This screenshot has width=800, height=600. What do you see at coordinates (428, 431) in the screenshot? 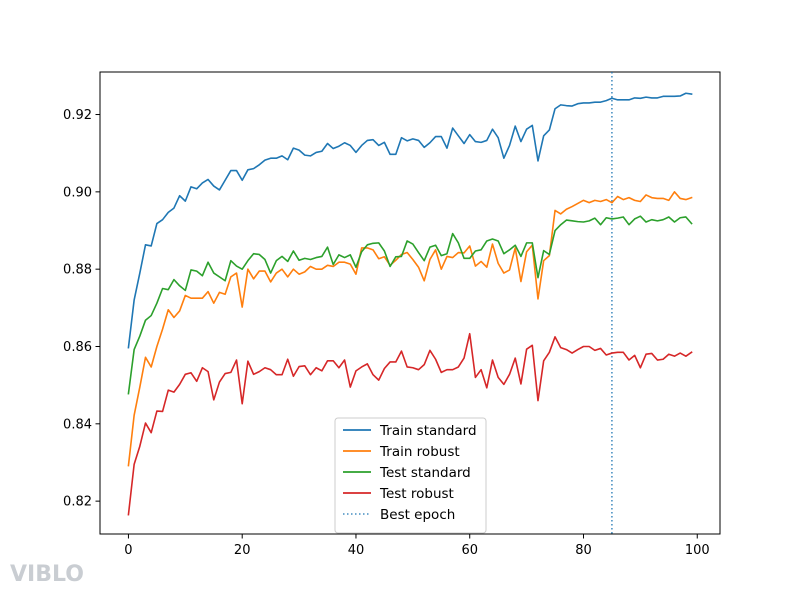
I see `legend-label: Train standard` at bounding box center [428, 431].